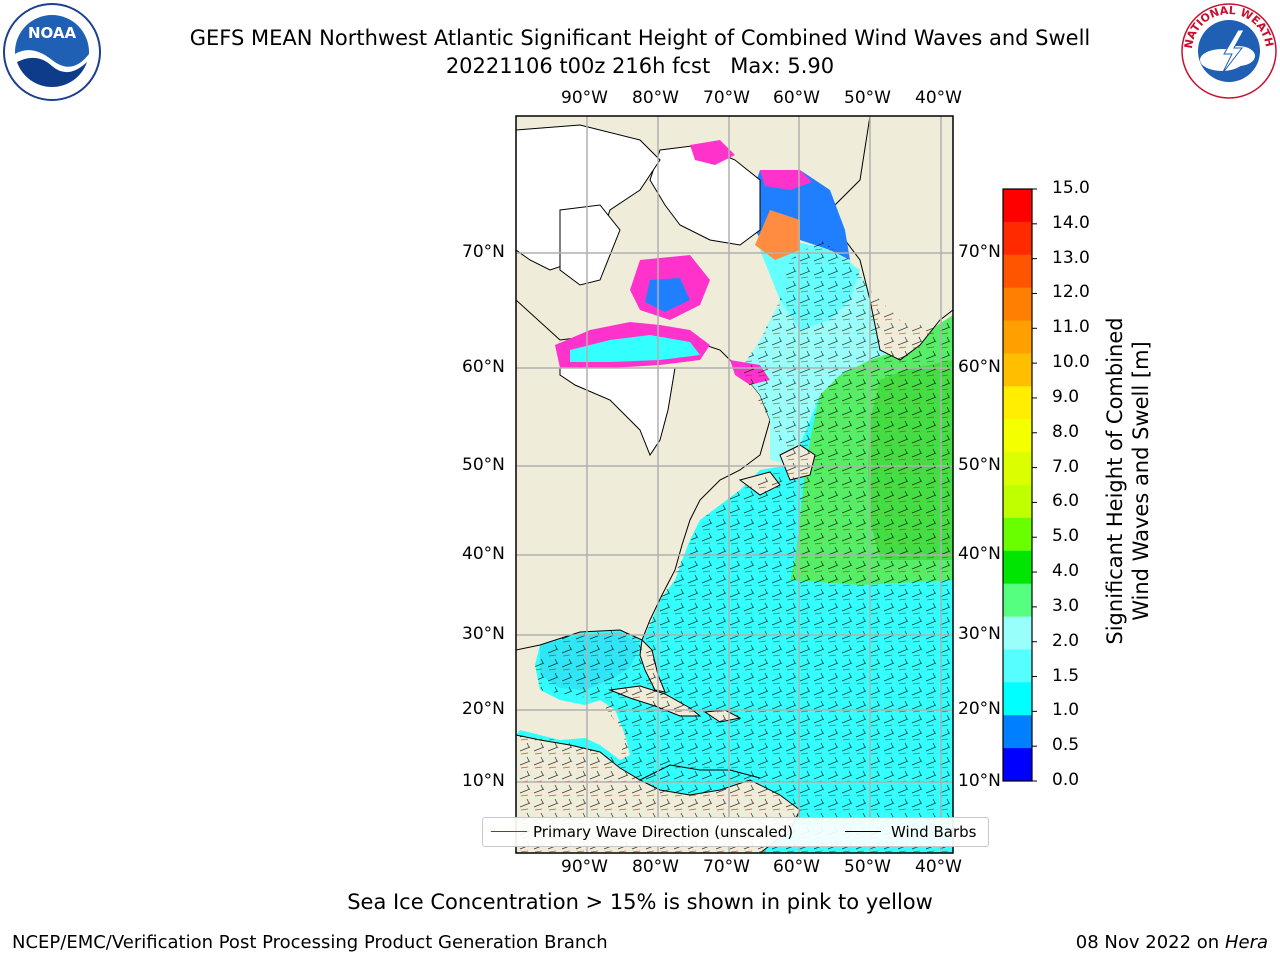  What do you see at coordinates (52, 52) in the screenshot?
I see `noaa-logo-icon: NOAA` at bounding box center [52, 52].